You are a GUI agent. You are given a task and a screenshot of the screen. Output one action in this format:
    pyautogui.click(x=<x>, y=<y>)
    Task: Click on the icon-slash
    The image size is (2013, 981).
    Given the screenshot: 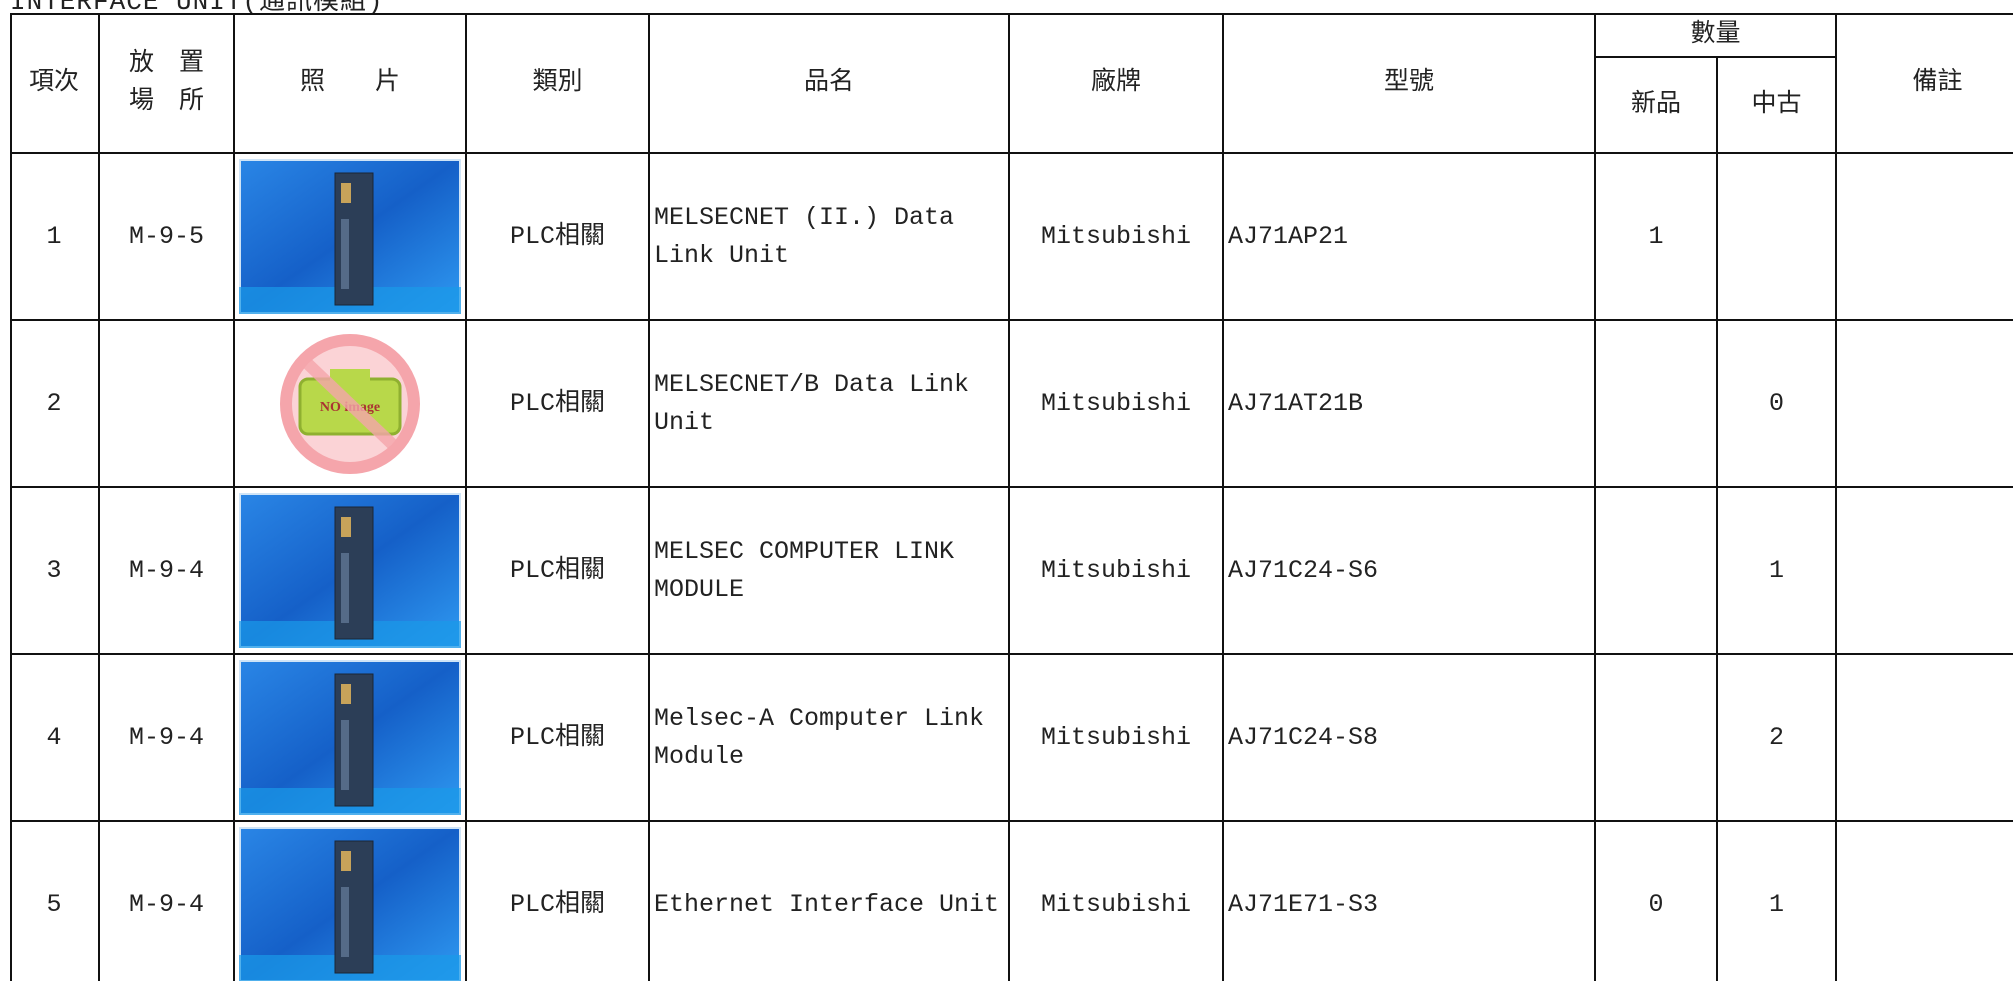 What is the action you would take?
    pyautogui.click(x=350, y=403)
    